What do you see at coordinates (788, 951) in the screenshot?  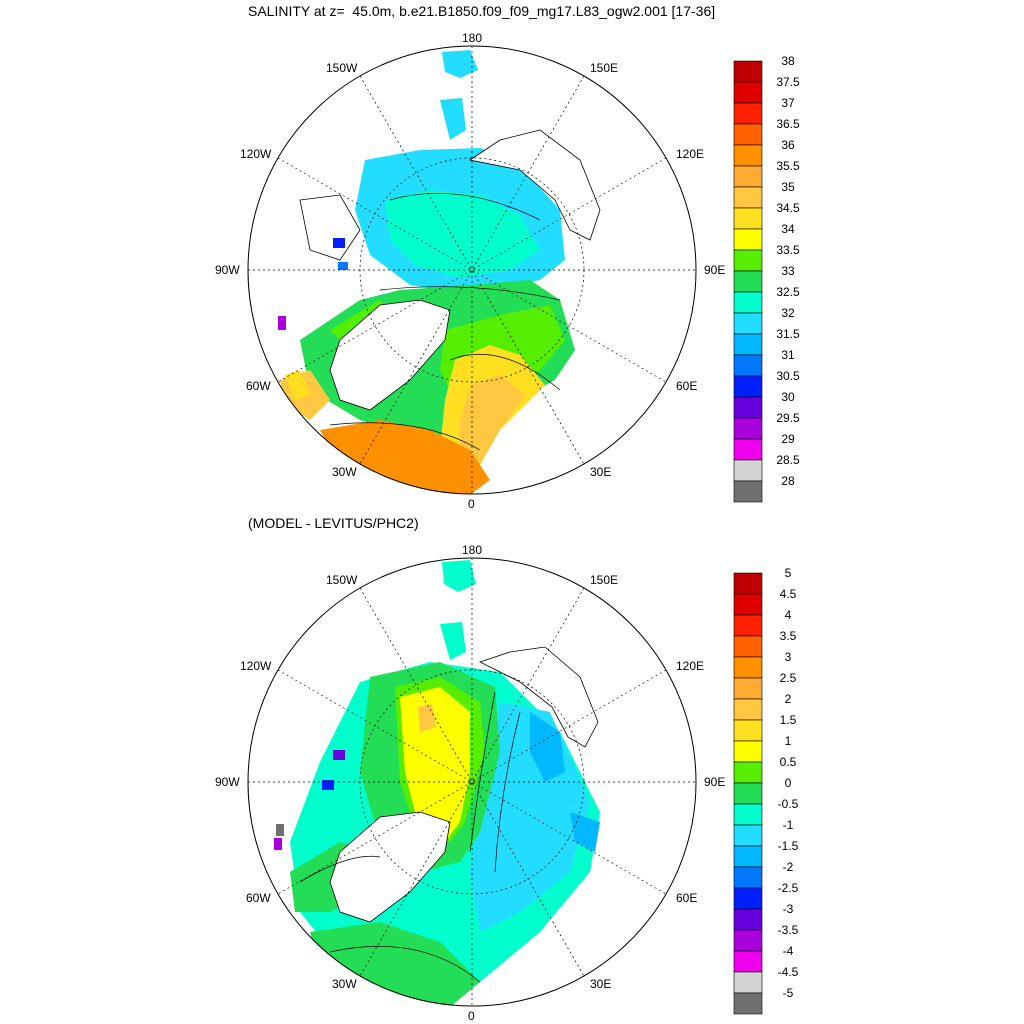 I see `difference-colorbar-label: -4` at bounding box center [788, 951].